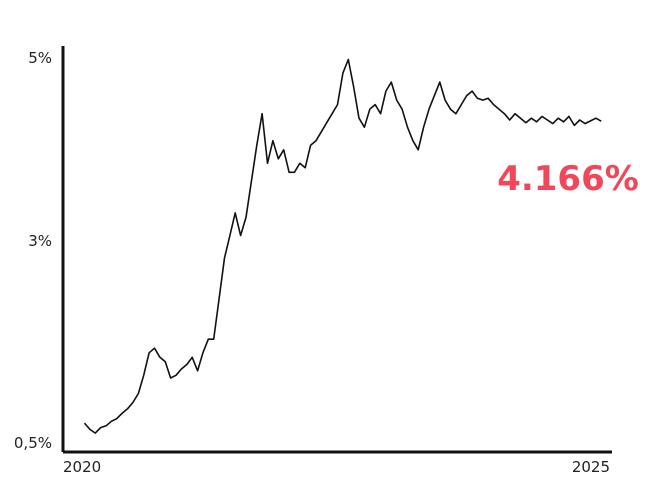 Image resolution: width=650 pixels, height=484 pixels. I want to click on y-tick-label-3: 3%, so click(40, 241).